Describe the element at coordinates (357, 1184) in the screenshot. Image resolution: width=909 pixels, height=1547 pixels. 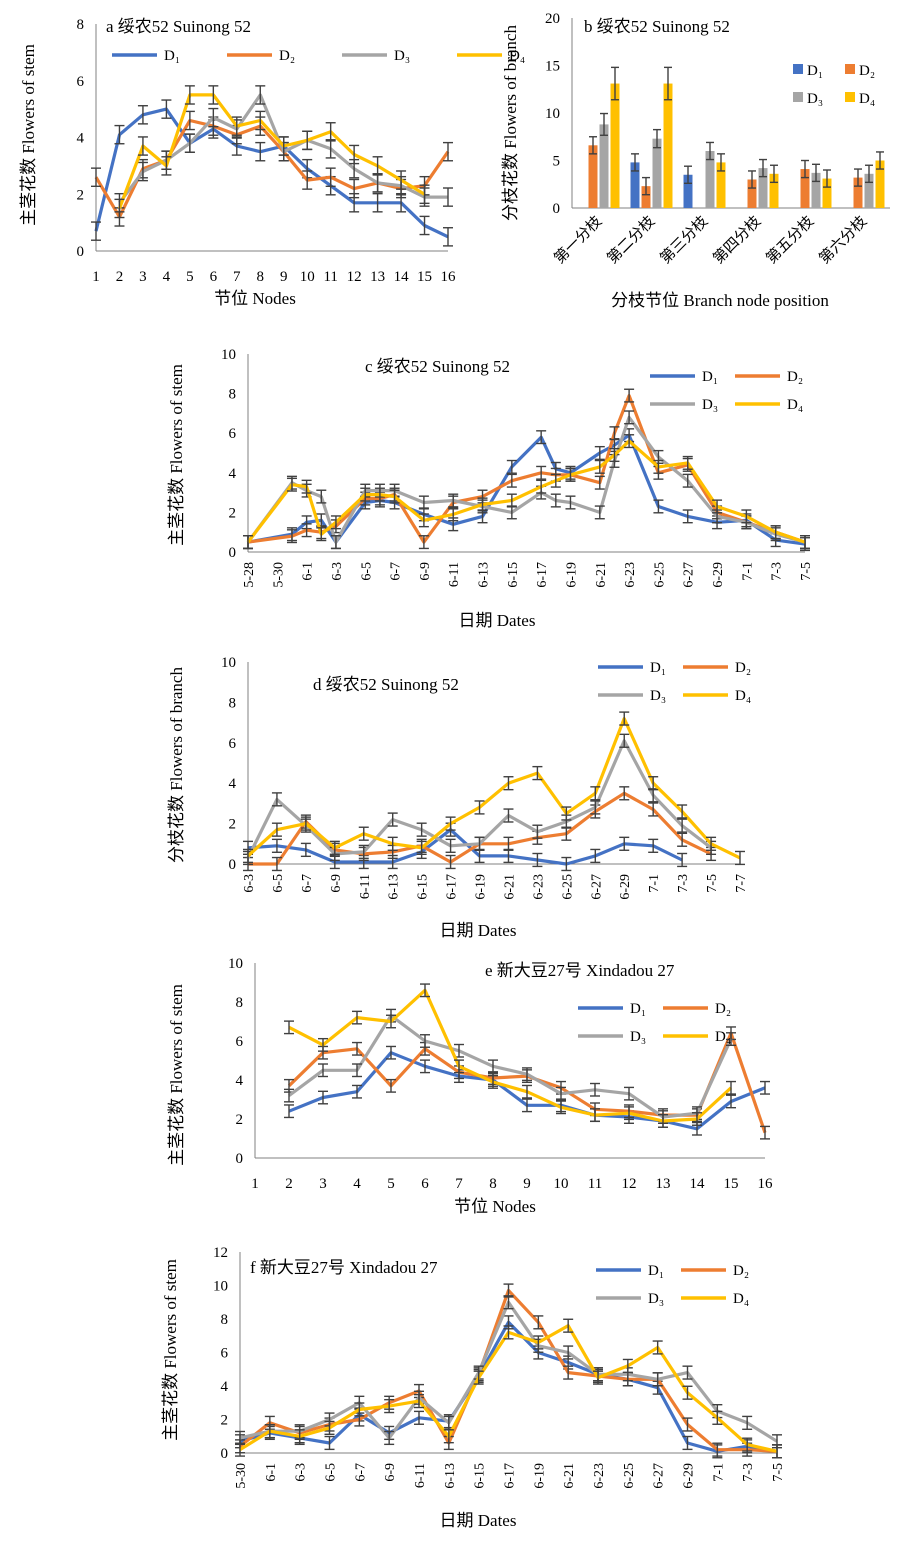
I see `x-tick-label: 4` at that location.